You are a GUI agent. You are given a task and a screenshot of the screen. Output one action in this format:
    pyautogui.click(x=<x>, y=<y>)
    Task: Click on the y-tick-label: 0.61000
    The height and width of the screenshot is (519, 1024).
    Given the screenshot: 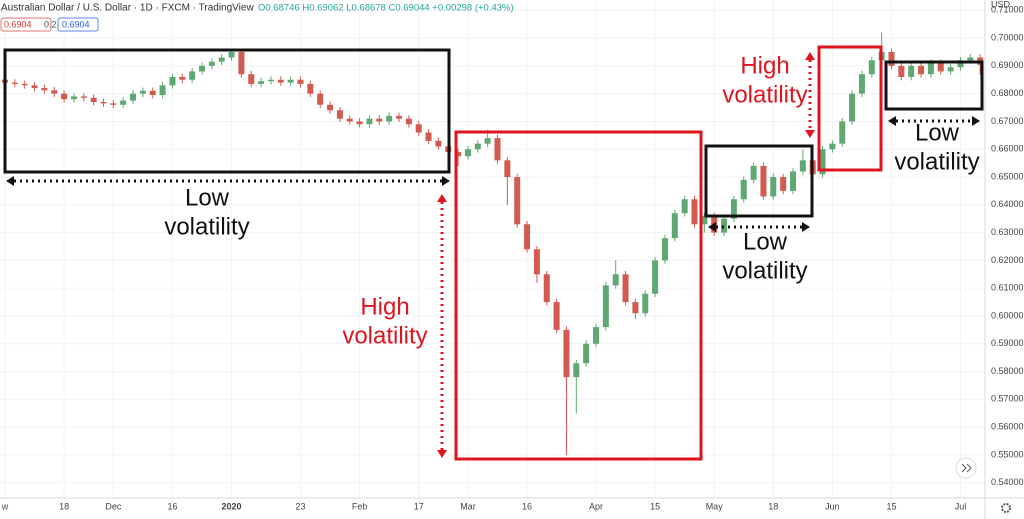 What is the action you would take?
    pyautogui.click(x=1007, y=288)
    